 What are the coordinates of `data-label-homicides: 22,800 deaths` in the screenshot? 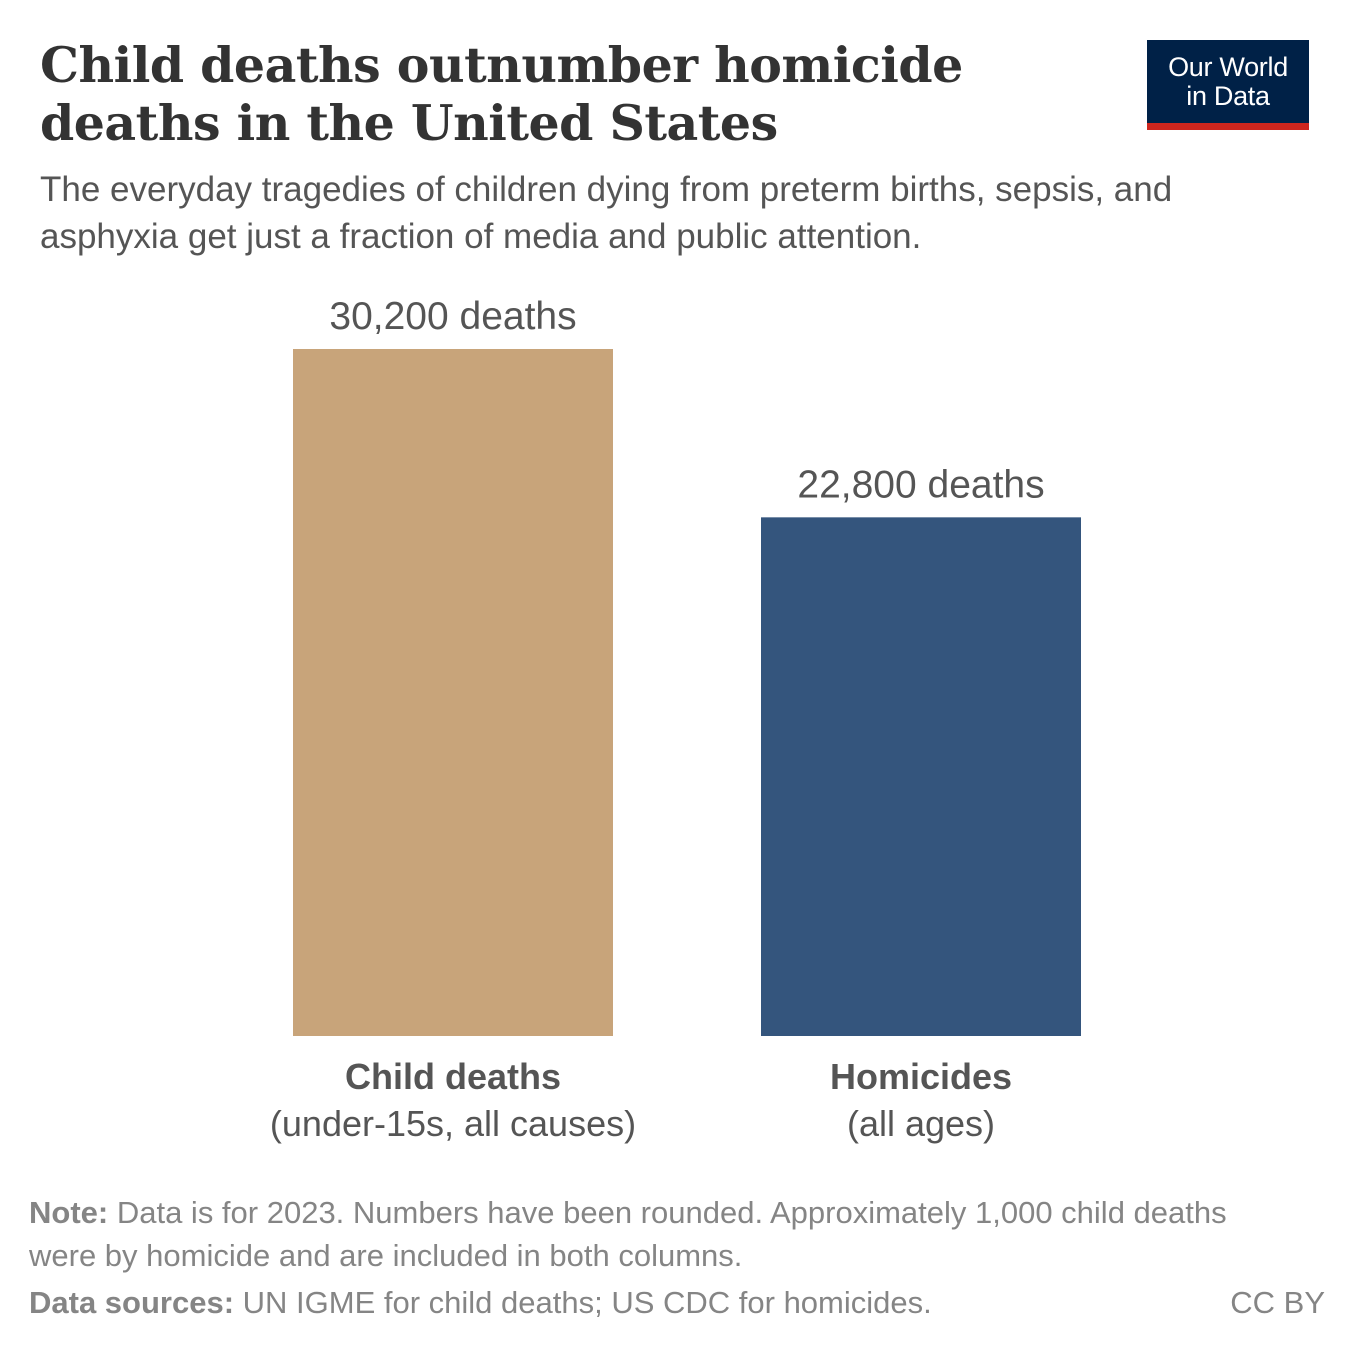 It's located at (920, 484).